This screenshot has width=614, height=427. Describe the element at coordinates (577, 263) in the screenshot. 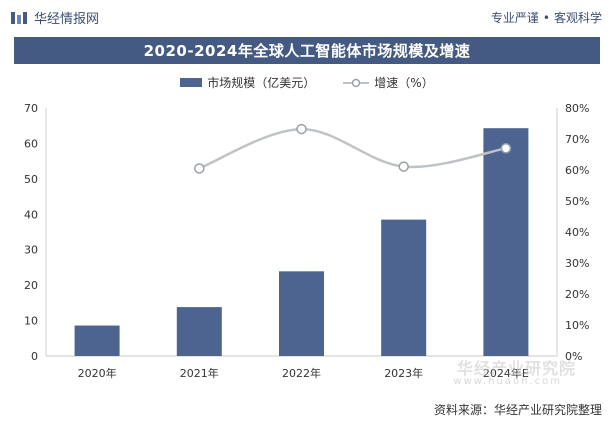

I see `y-right-tick-label: 30%` at that location.